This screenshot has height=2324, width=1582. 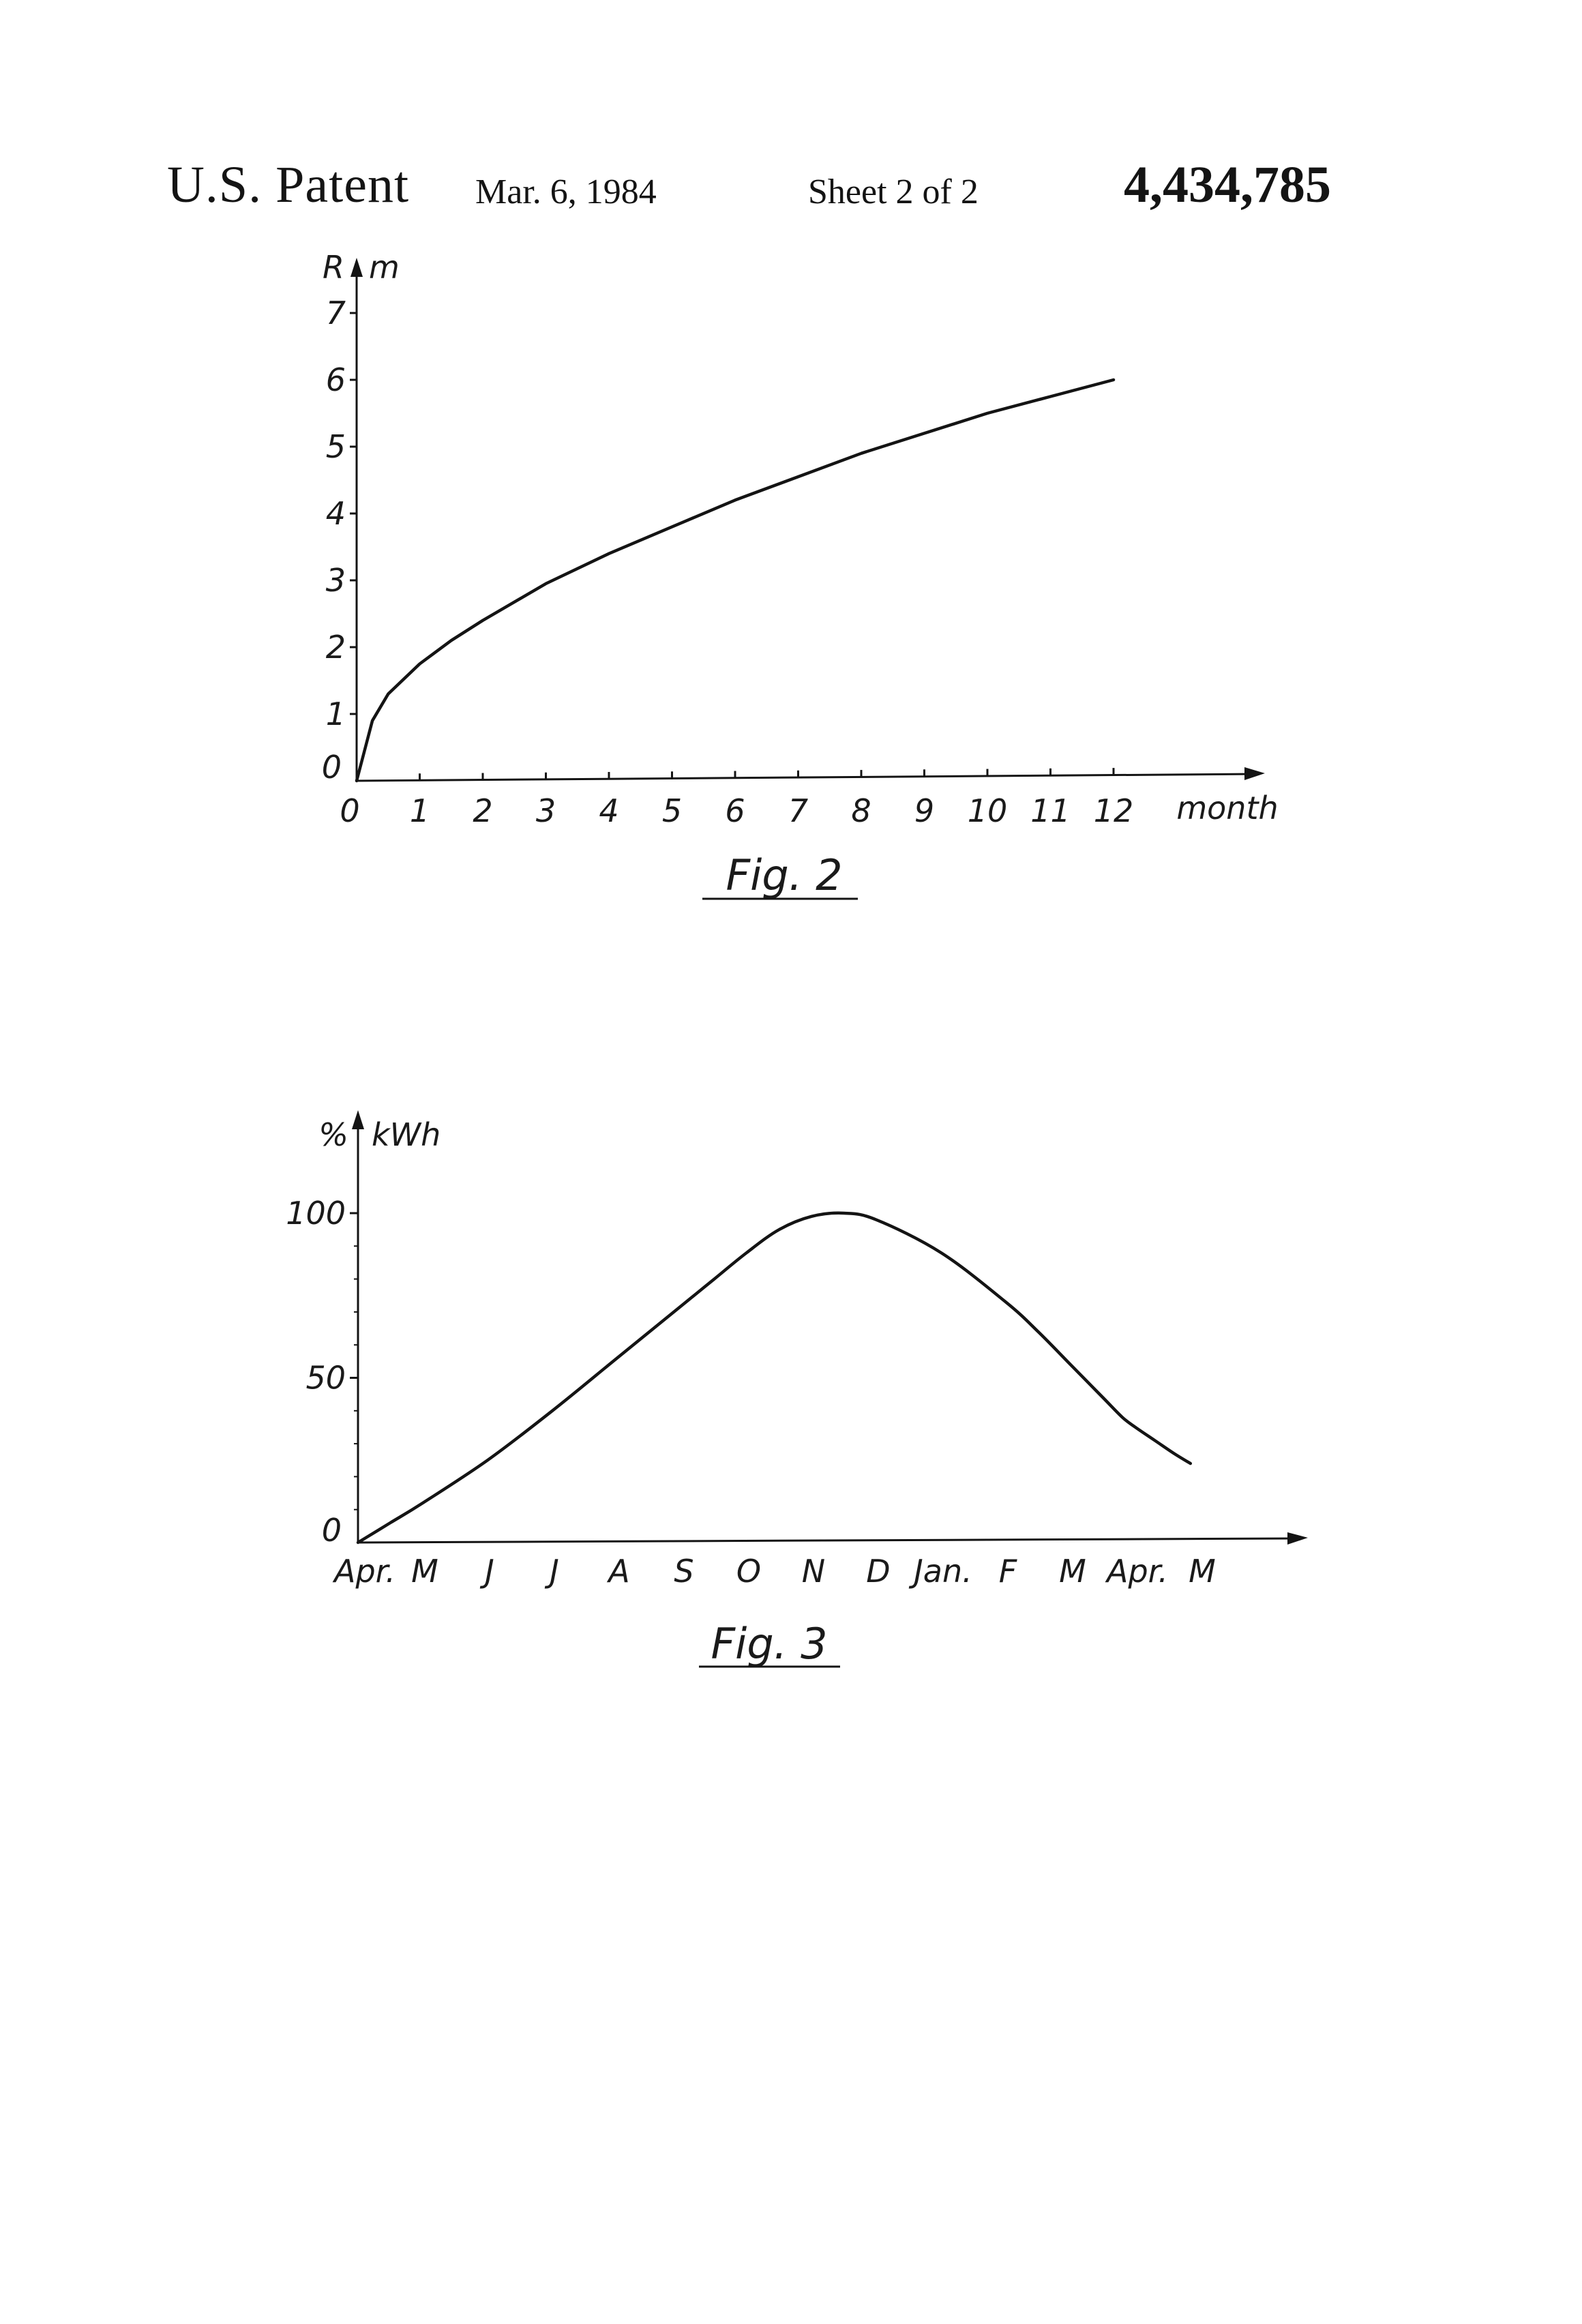 I want to click on fig3-x-axis, so click(x=828, y=1540).